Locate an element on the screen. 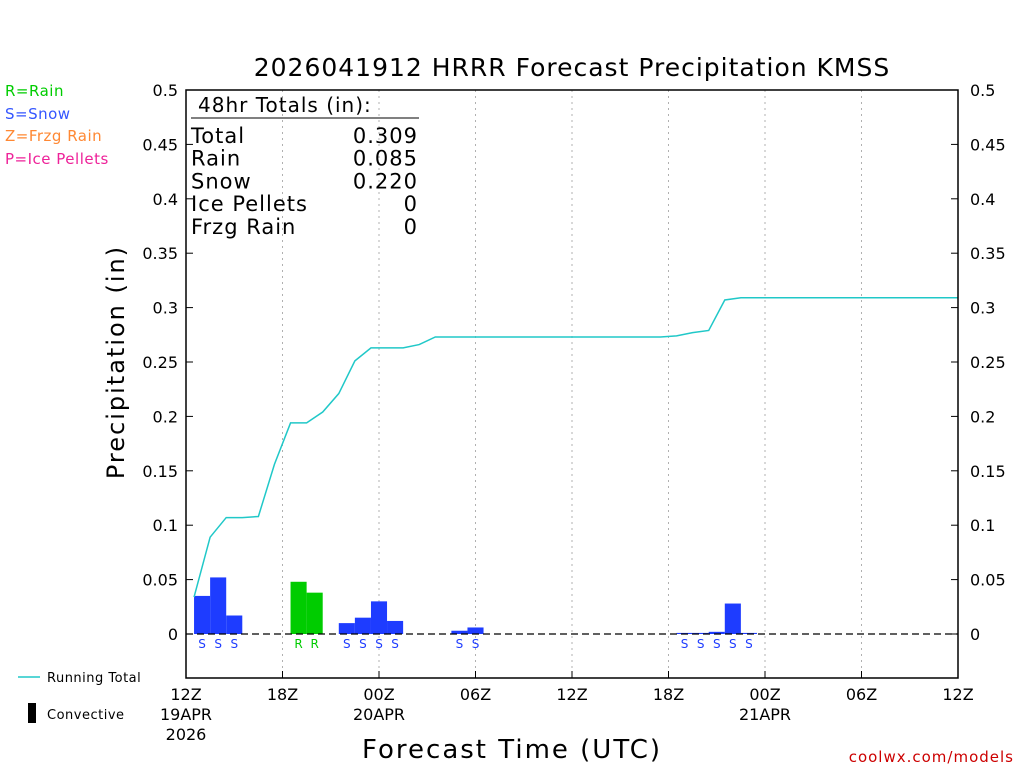 This screenshot has width=1024, height=768. y-tick-label-left: 0.4 is located at coordinates (165, 199).